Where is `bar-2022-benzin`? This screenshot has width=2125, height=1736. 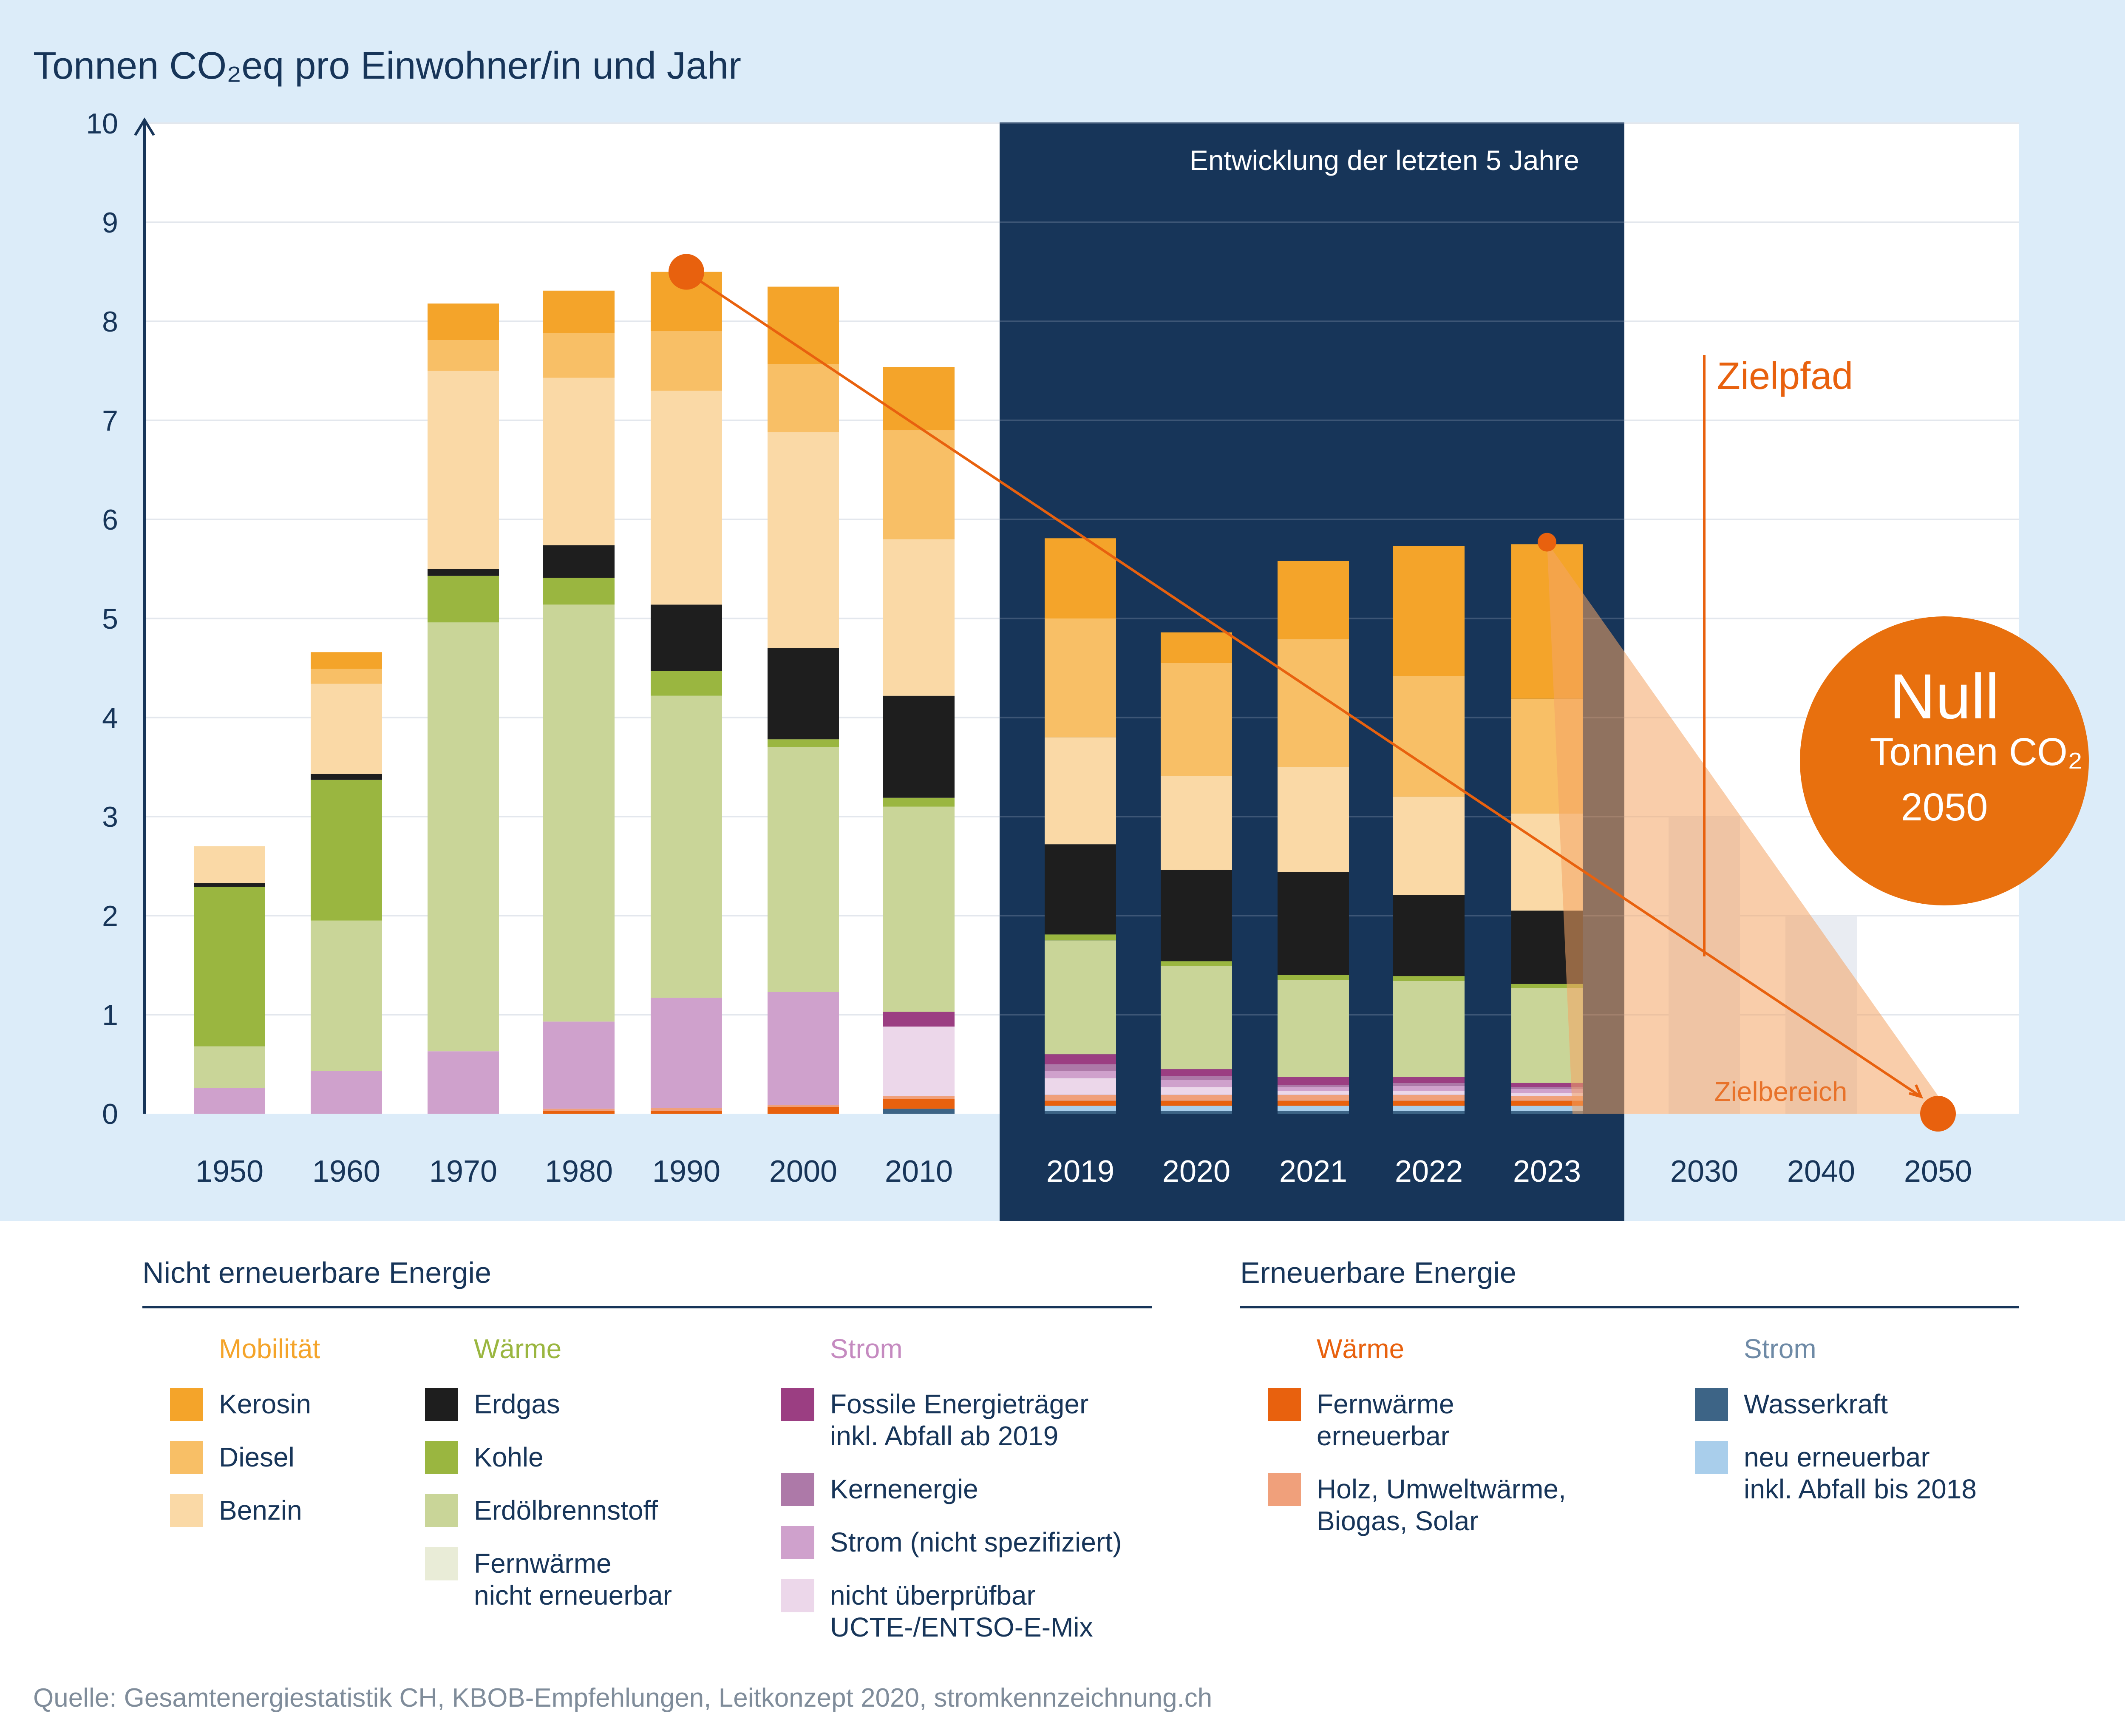
bar-2022-benzin is located at coordinates (1429, 846).